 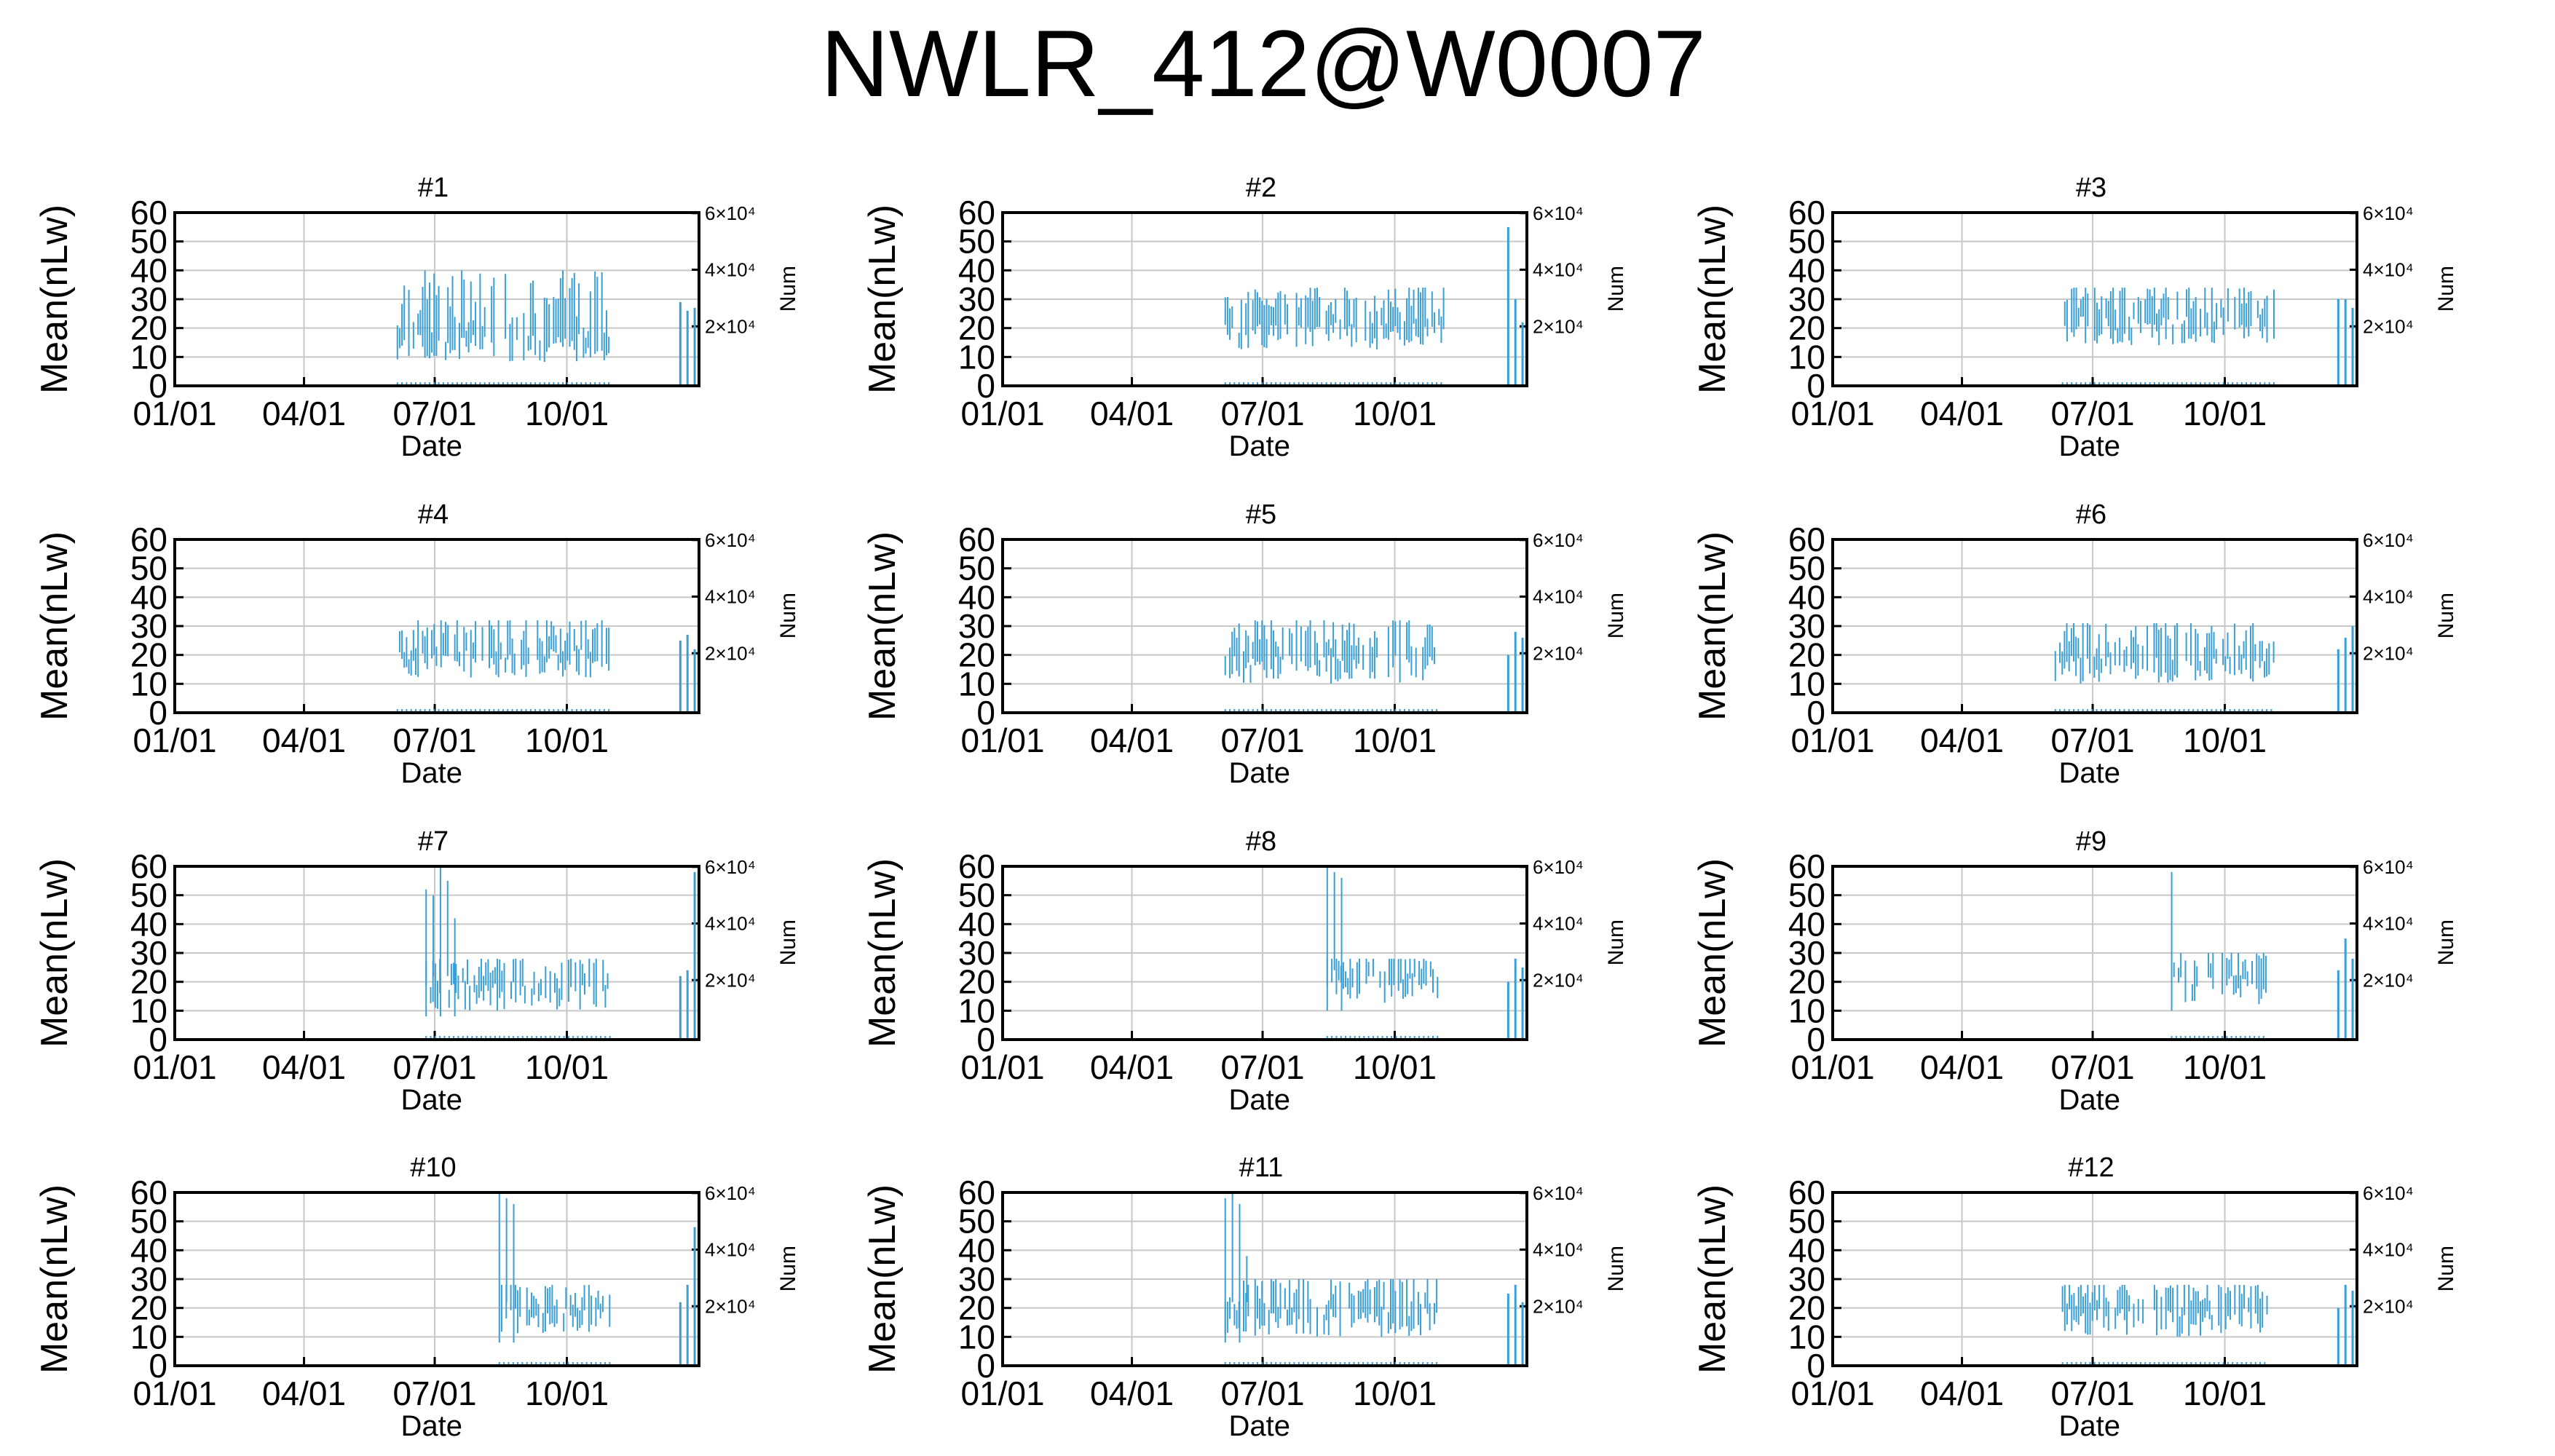 What do you see at coordinates (1261, 841) in the screenshot?
I see `panel-title: #8` at bounding box center [1261, 841].